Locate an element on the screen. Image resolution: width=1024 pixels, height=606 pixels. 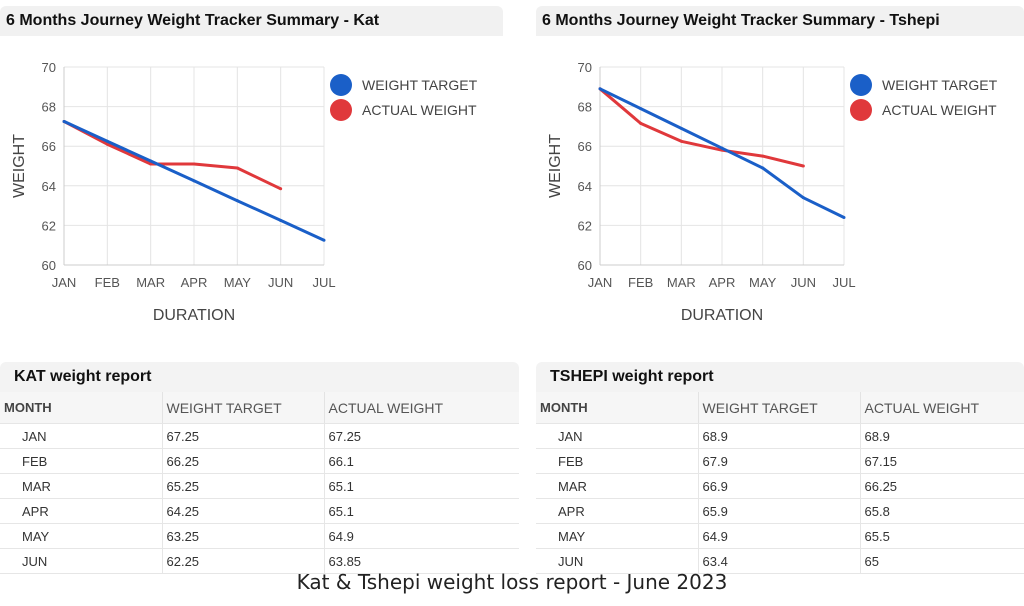
table-row: JAN 67.25 67.25 is located at coordinates (259, 436).